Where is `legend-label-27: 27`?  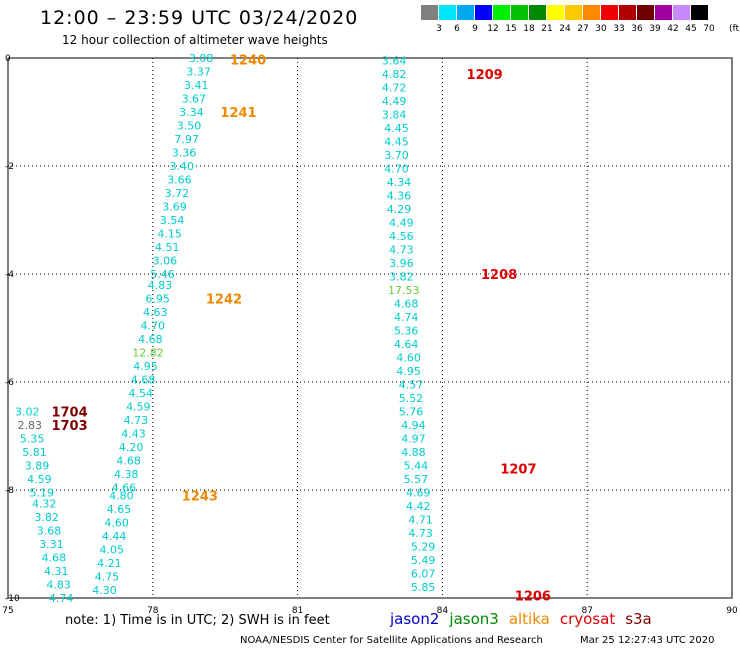
legend-label-27: 27 is located at coordinates (583, 29).